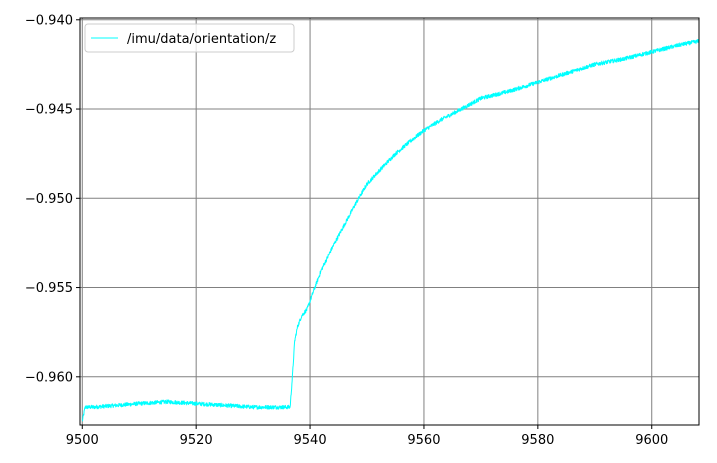 The height and width of the screenshot is (463, 717). I want to click on y-tick-label: −0.940, so click(49, 20).